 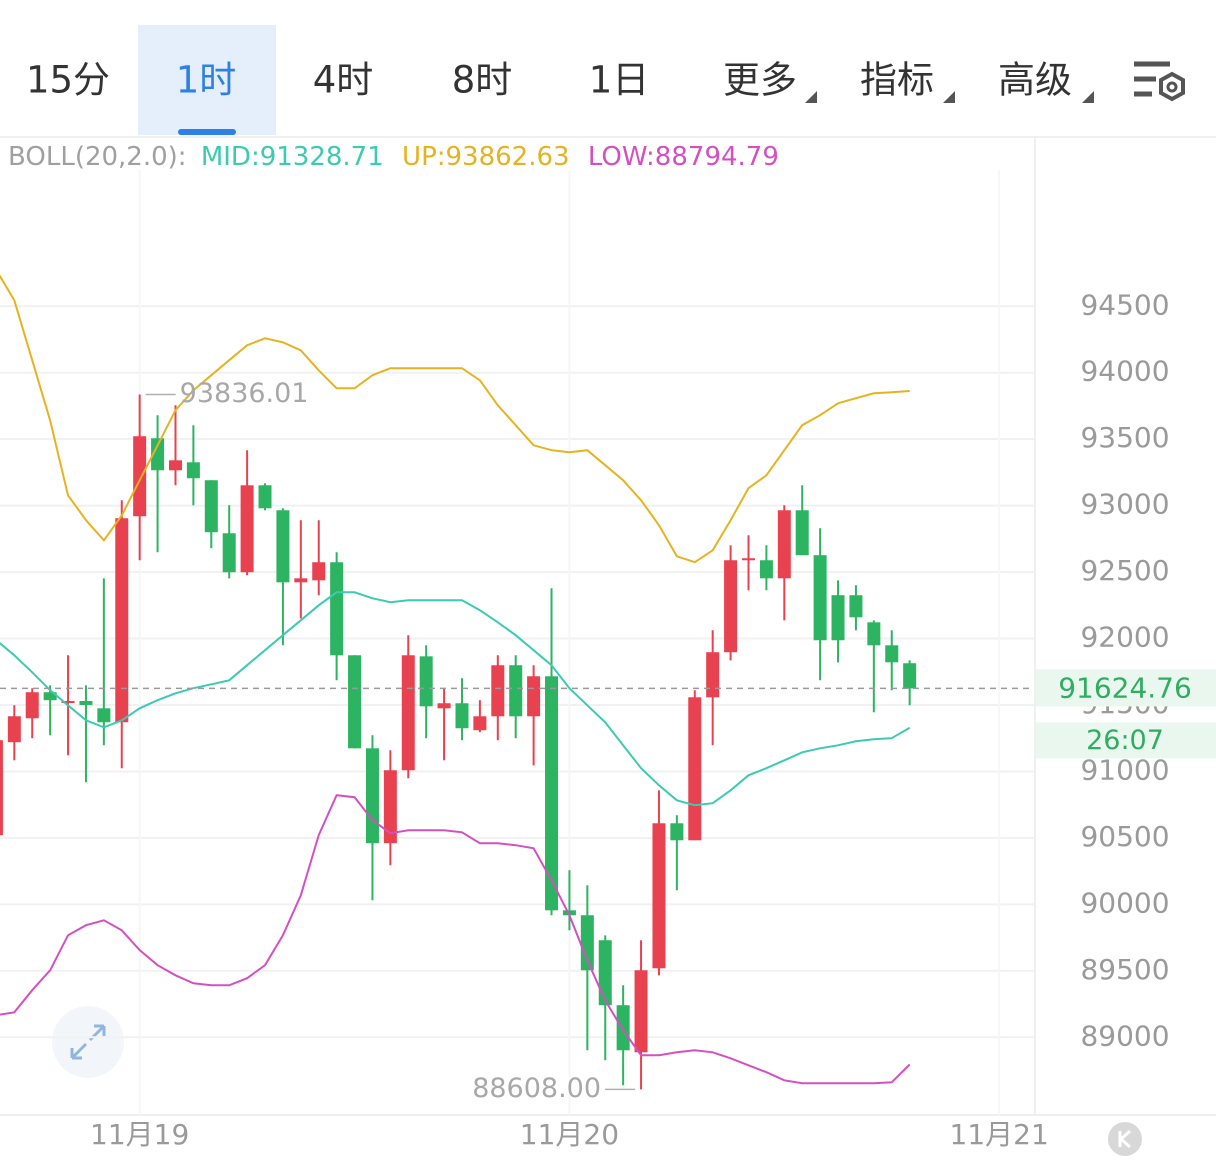 What do you see at coordinates (207, 132) in the screenshot?
I see `active-tab-indicator` at bounding box center [207, 132].